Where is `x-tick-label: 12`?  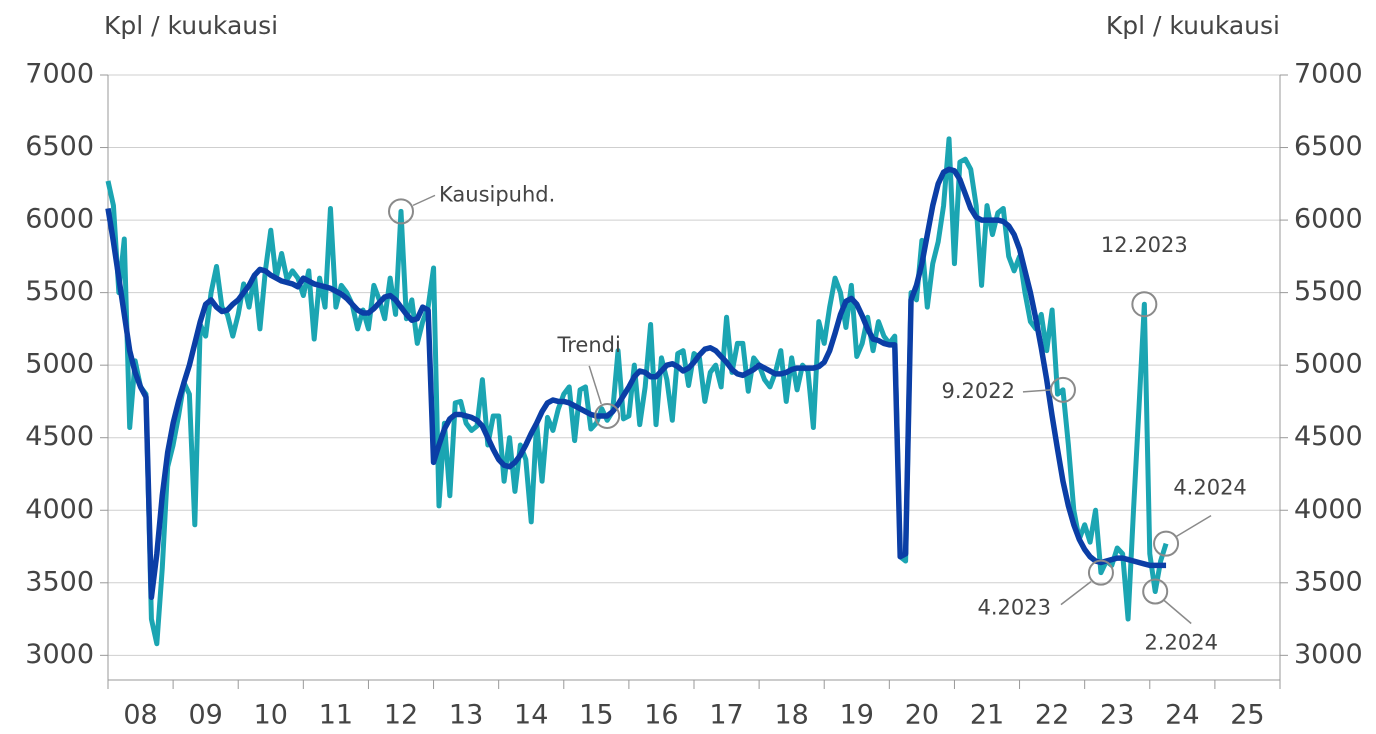 x-tick-label: 12 is located at coordinates (401, 715).